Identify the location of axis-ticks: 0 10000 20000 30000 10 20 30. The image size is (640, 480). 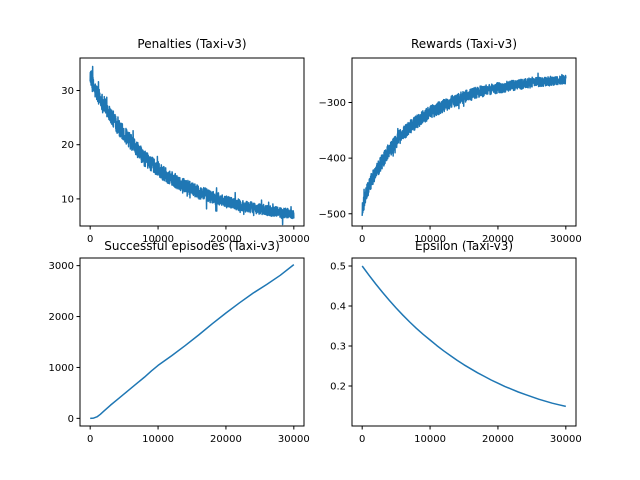
(185, 165).